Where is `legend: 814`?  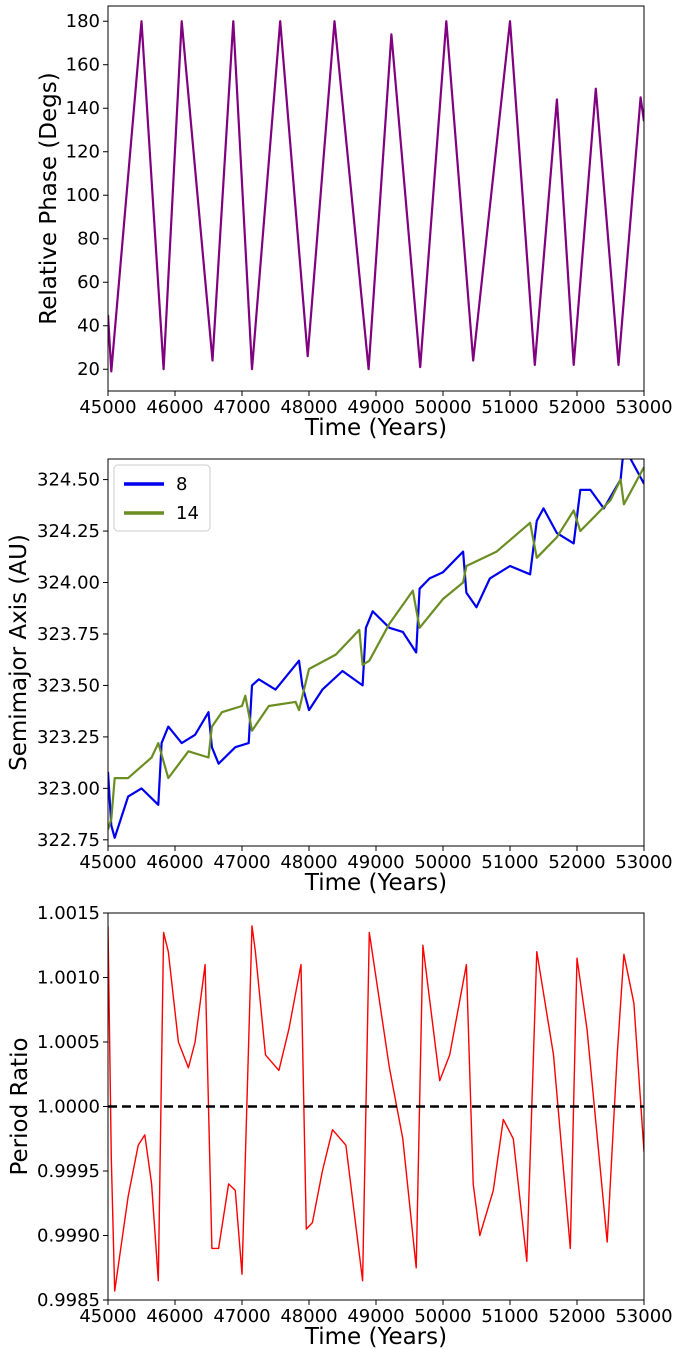 legend: 814 is located at coordinates (162, 498).